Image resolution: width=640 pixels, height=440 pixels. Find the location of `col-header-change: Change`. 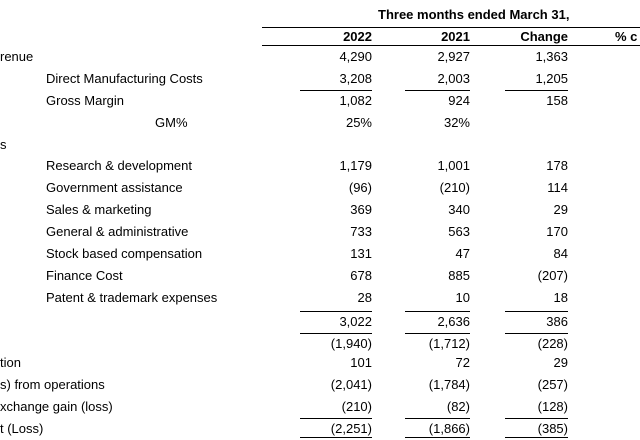

col-header-change: Change is located at coordinates (544, 36).